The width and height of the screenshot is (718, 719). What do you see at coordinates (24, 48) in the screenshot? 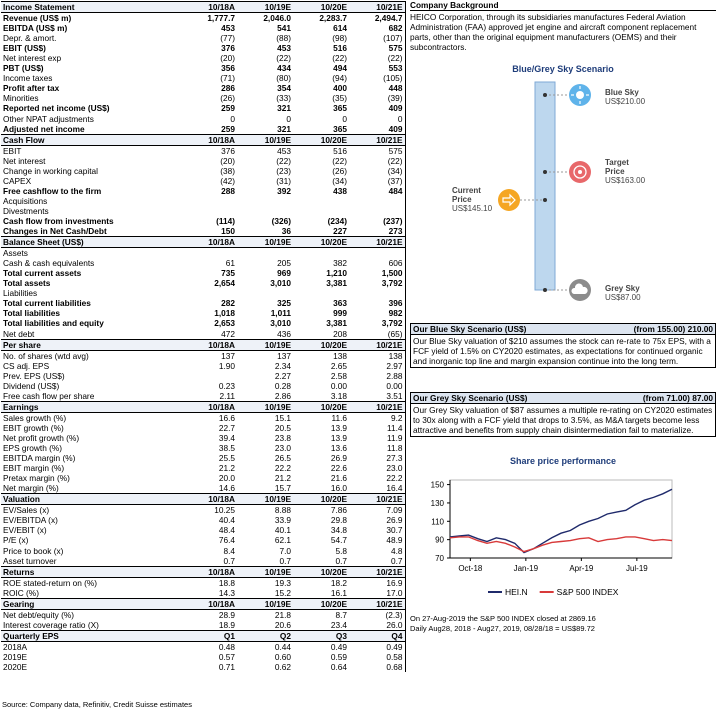
I see `label-cell: EBIT (US$)` at bounding box center [24, 48].